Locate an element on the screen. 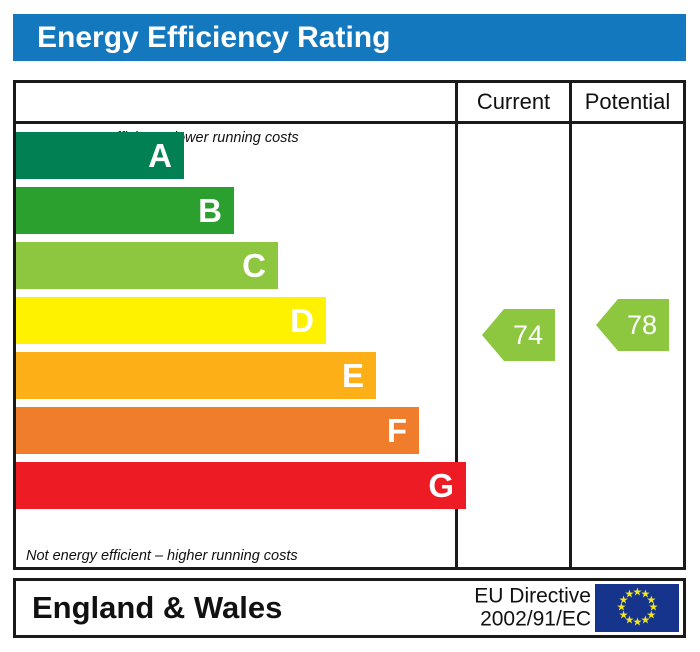  directive-line-2: 2002/91/EC is located at coordinates (535, 618).